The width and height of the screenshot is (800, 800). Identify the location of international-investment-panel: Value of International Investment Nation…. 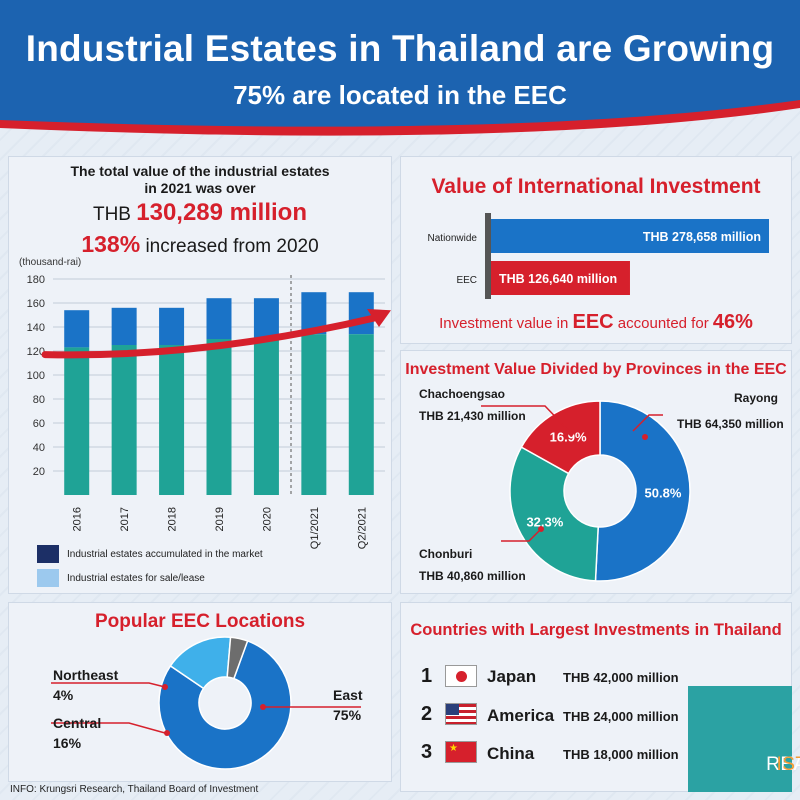
(596, 250).